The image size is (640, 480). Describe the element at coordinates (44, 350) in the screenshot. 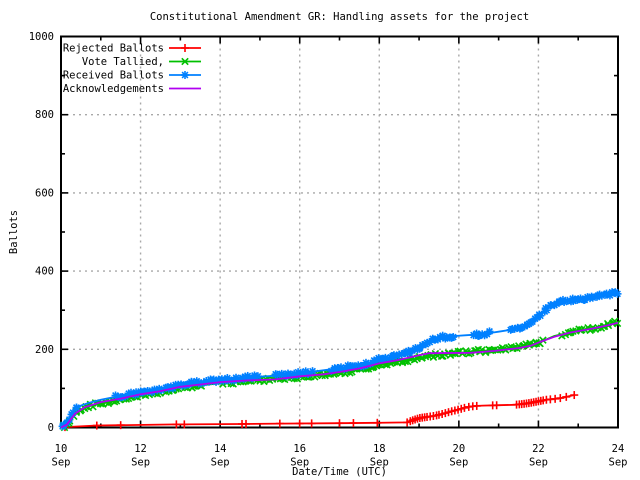

I see `y-tick-label: 200` at that location.